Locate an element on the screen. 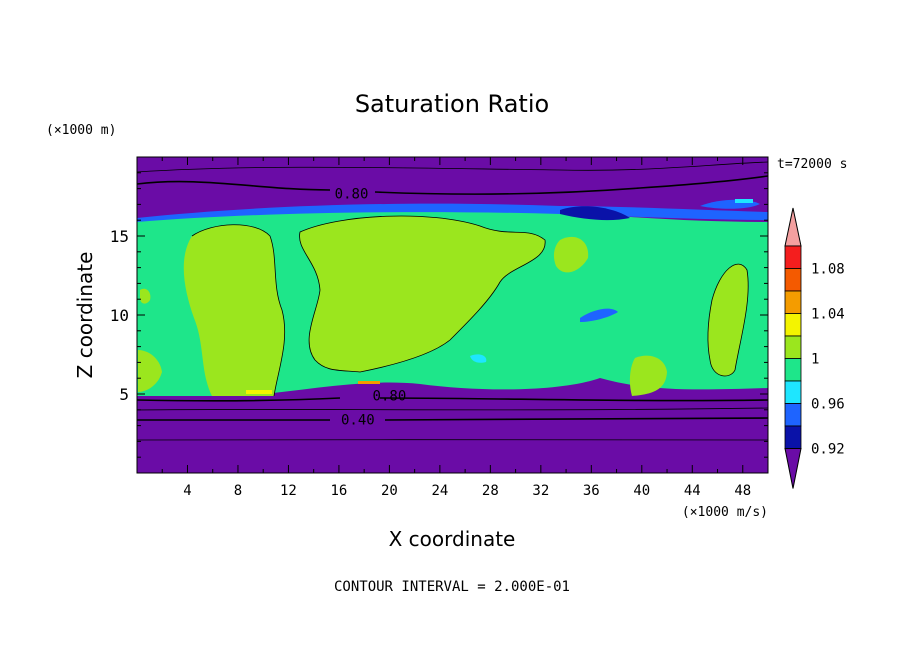 The image size is (904, 654). y-tick-label: 10 is located at coordinates (119, 315).